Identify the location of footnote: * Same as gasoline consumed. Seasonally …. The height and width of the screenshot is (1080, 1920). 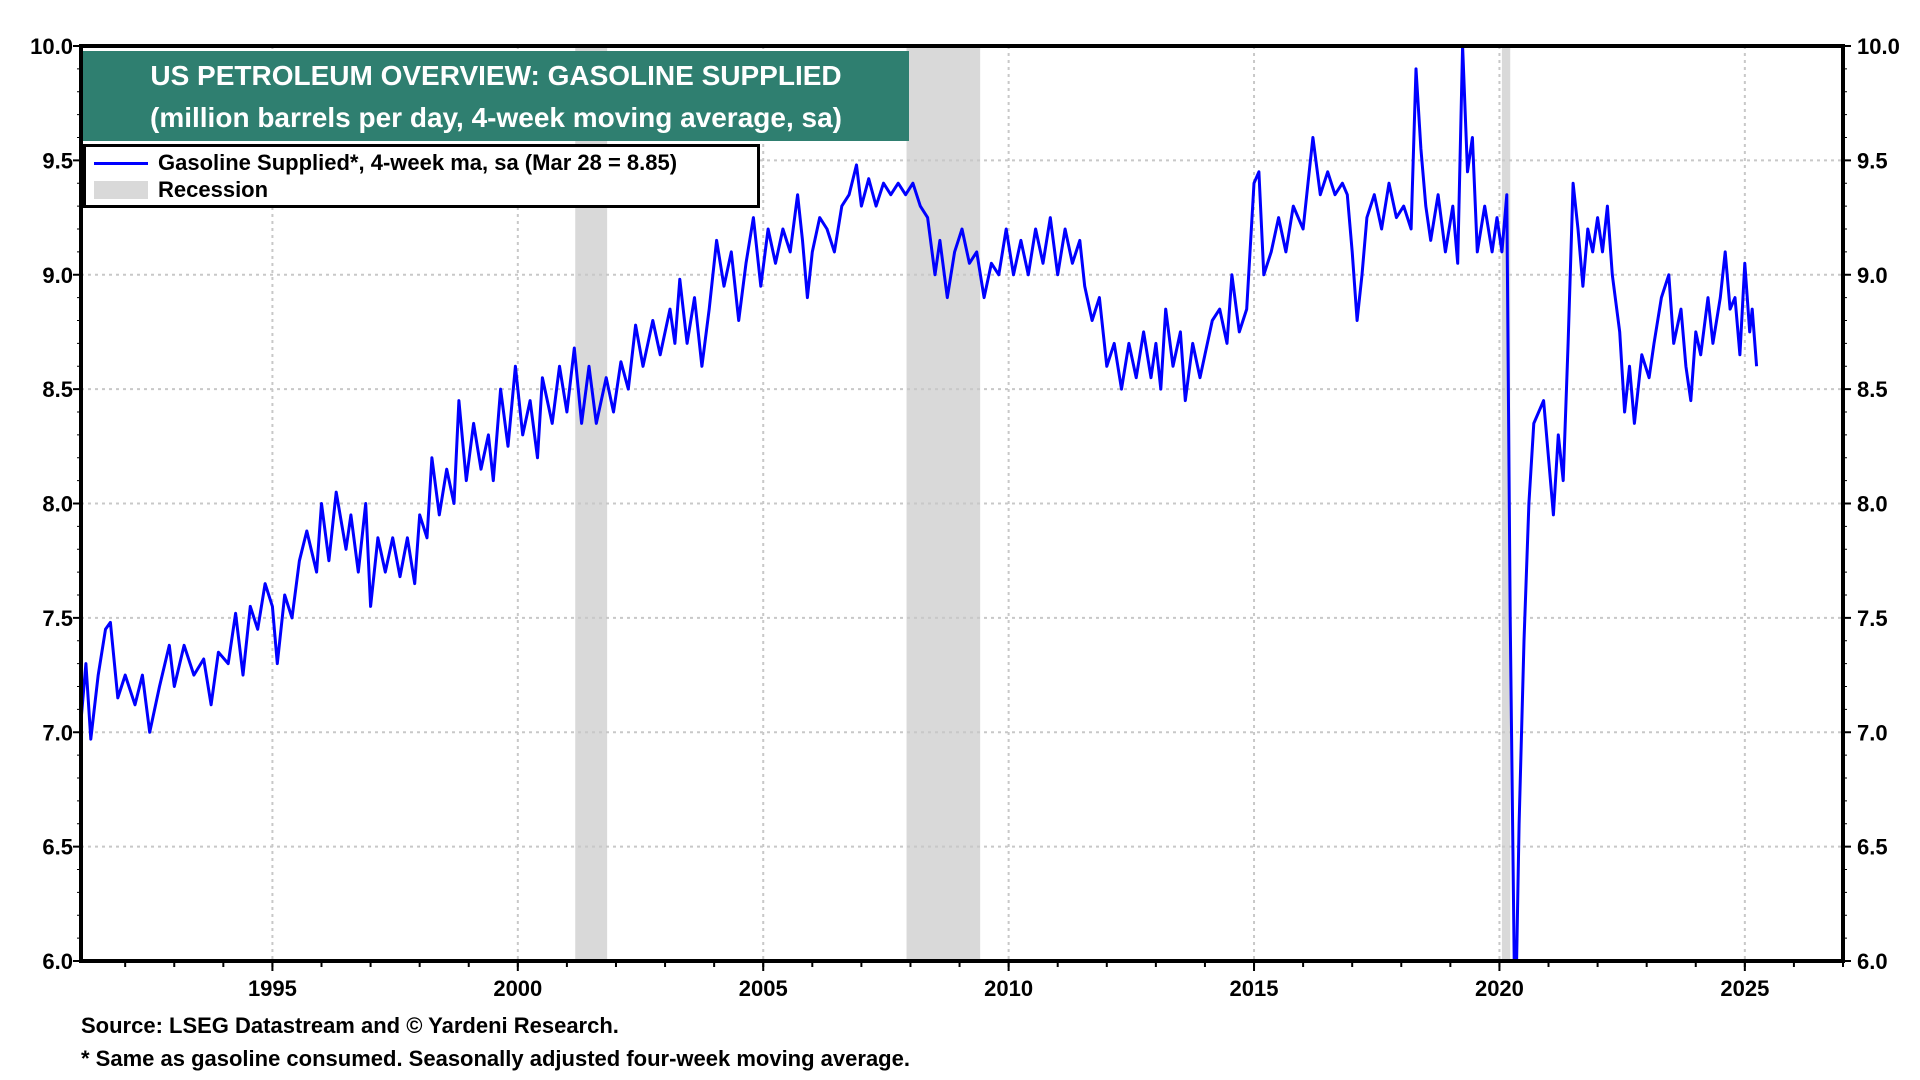
(495, 1058).